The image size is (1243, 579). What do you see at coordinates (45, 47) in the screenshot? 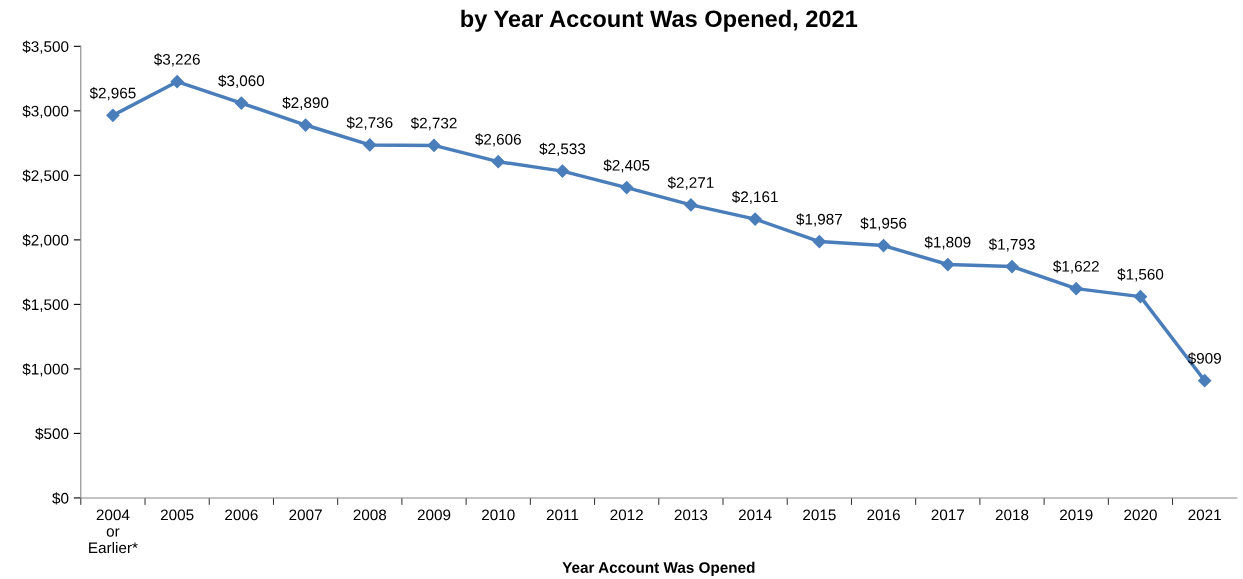
I see `y-tick-label: $3,500` at bounding box center [45, 47].